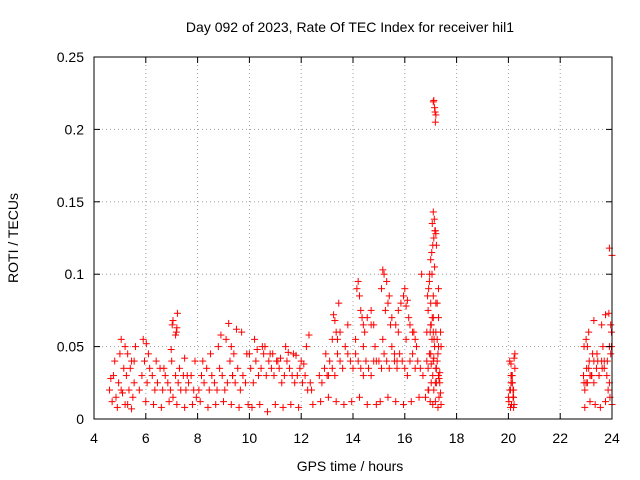 This screenshot has width=640, height=480. I want to click on x-tick-label: 16, so click(405, 438).